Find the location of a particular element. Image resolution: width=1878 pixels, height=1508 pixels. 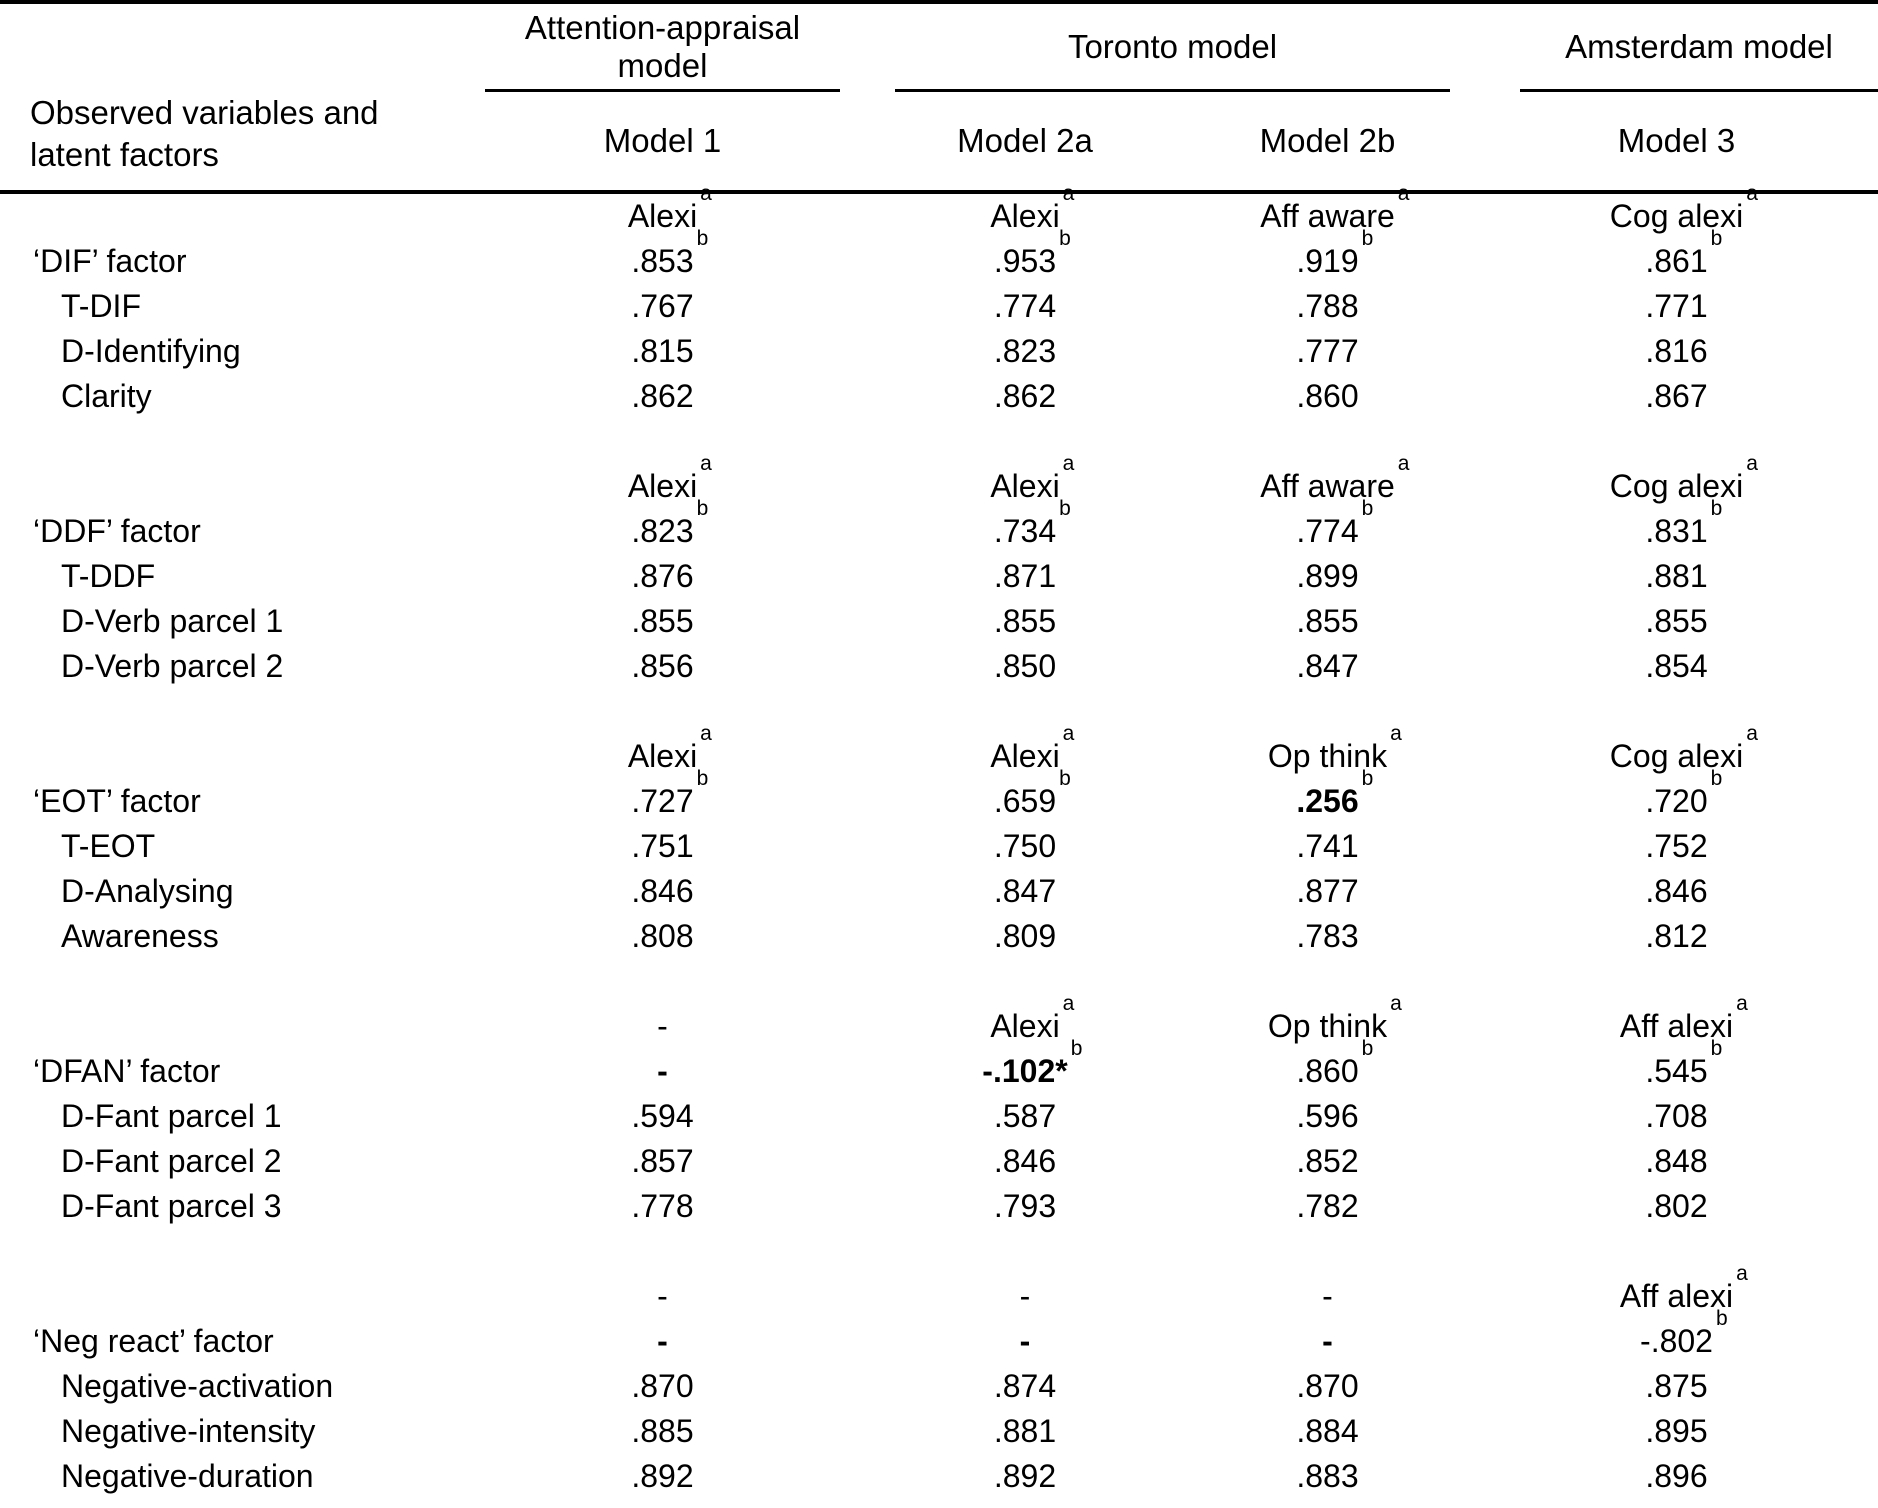

row-label: ‘DDF’ factor is located at coordinates (117, 531).